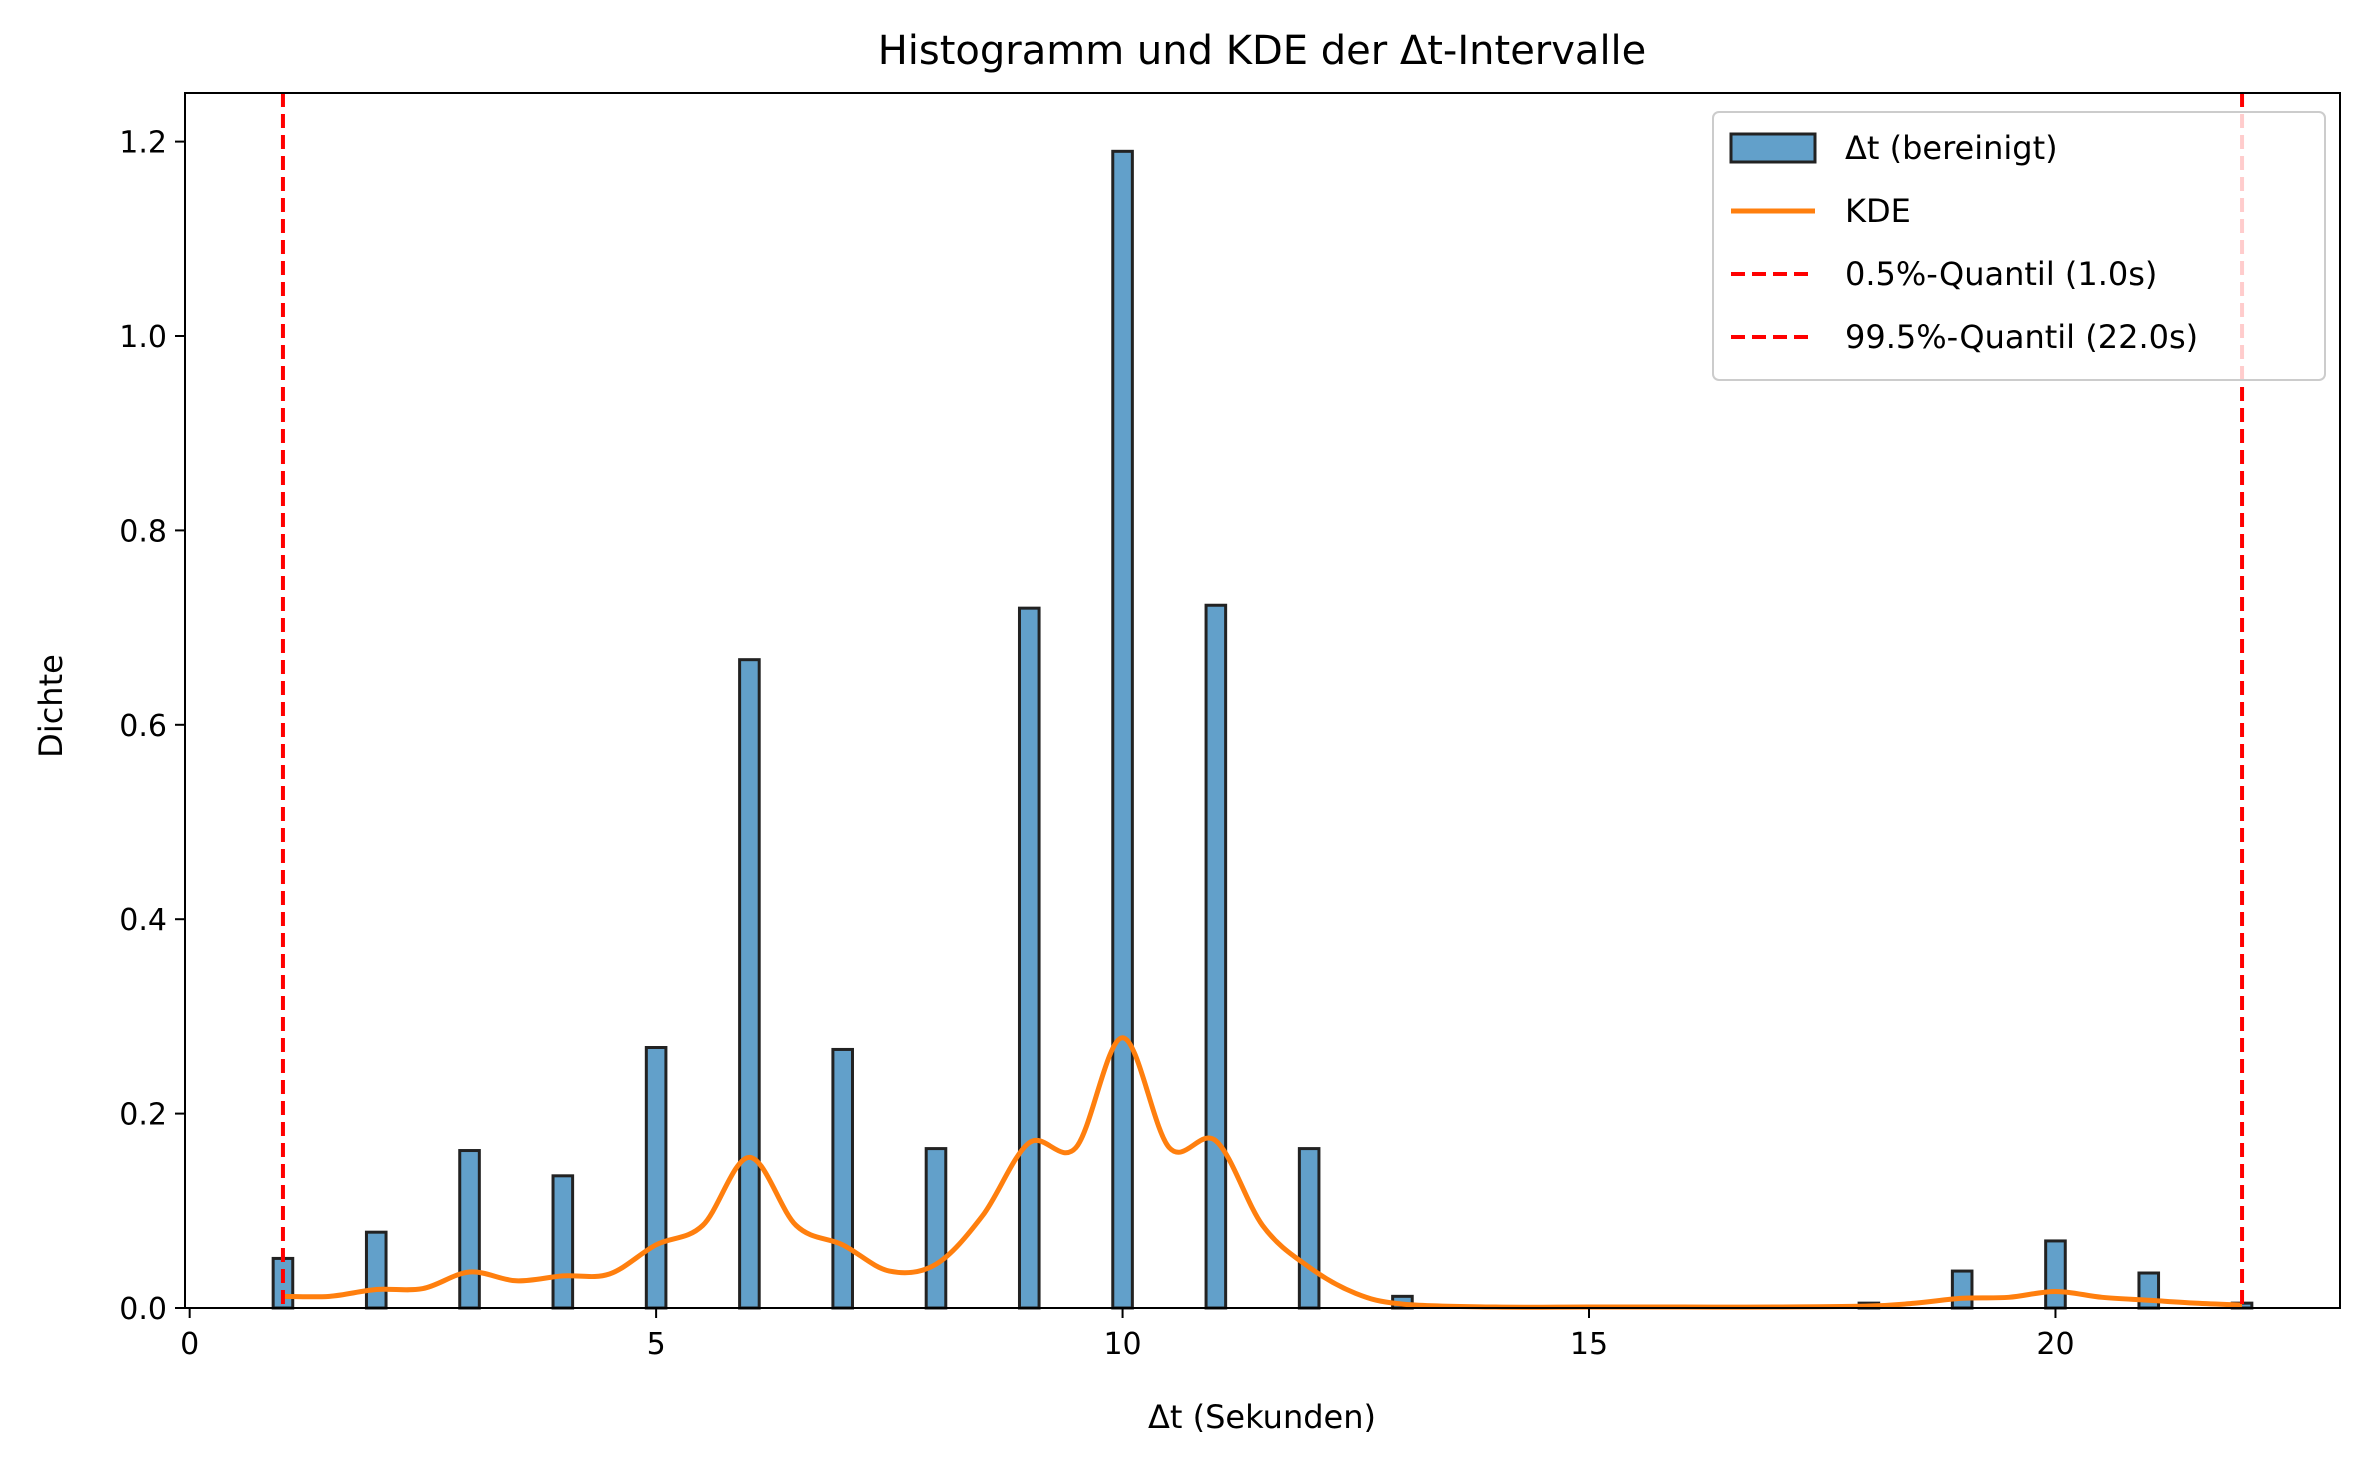  Describe the element at coordinates (1773, 148) in the screenshot. I see `legend-swatch-histogram` at that location.